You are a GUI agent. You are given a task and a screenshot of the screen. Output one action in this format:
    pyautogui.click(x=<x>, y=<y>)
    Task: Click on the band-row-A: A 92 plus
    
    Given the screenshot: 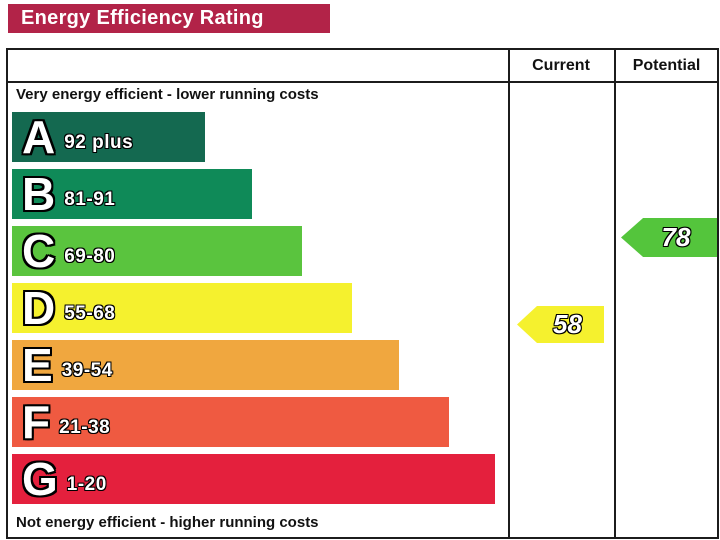 What is the action you would take?
    pyautogui.click(x=108, y=137)
    